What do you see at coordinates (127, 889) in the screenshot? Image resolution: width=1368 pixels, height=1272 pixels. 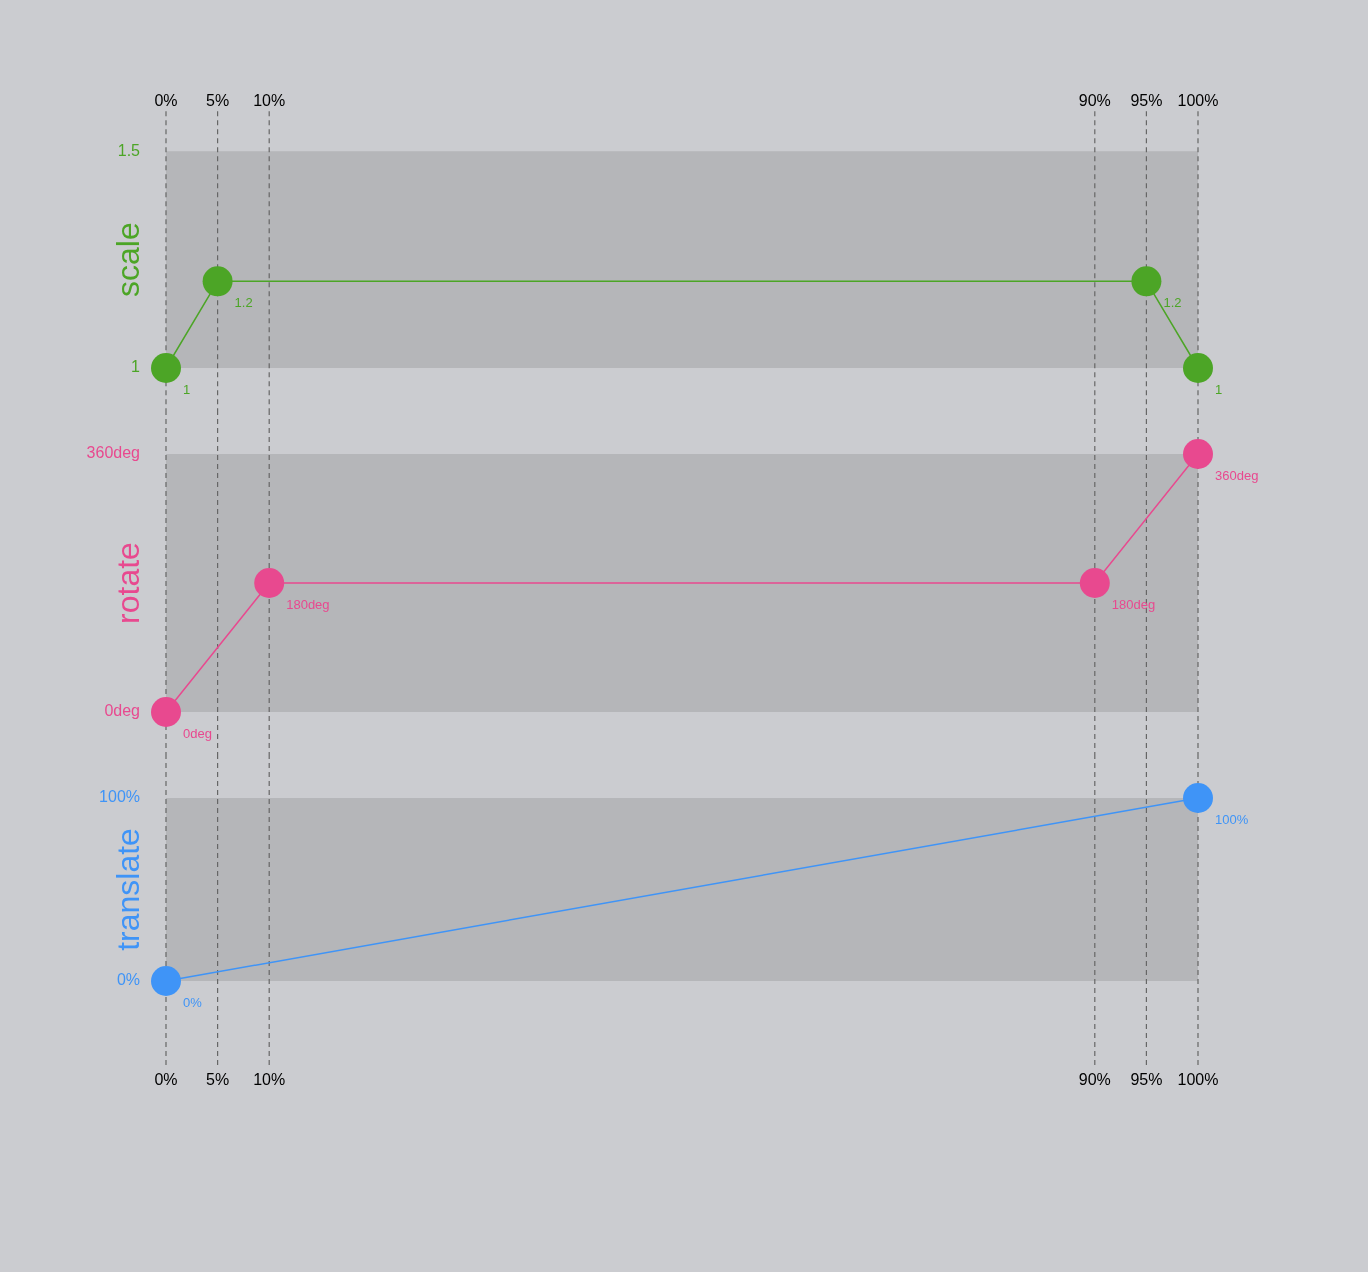 I see `y-axis-title: translate` at bounding box center [127, 889].